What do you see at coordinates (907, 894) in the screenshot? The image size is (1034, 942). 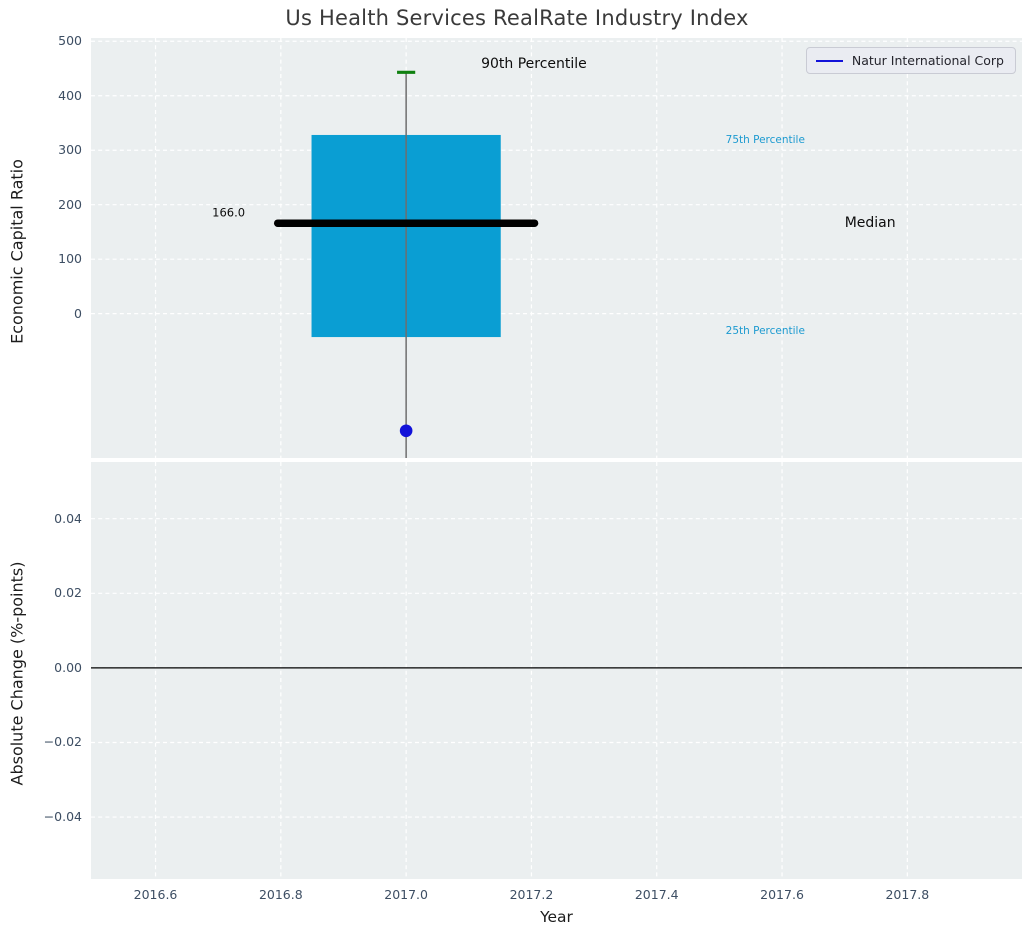 I see `absolute-change-xtick-2017.8: 2017.8` at bounding box center [907, 894].